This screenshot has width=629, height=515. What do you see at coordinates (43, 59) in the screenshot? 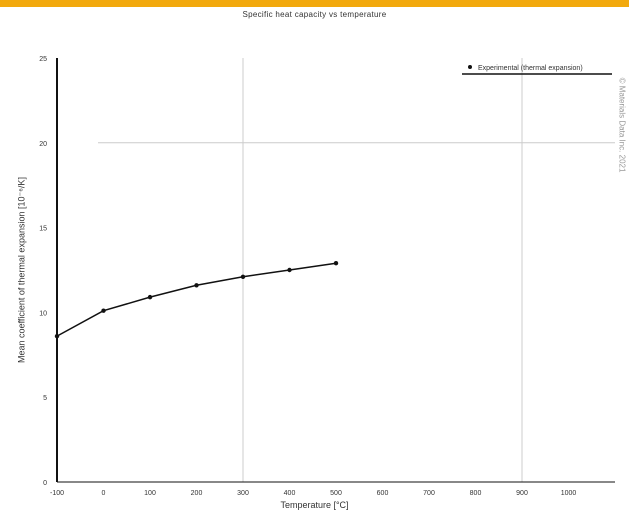
I see `y-tick-label: 25` at bounding box center [43, 59].